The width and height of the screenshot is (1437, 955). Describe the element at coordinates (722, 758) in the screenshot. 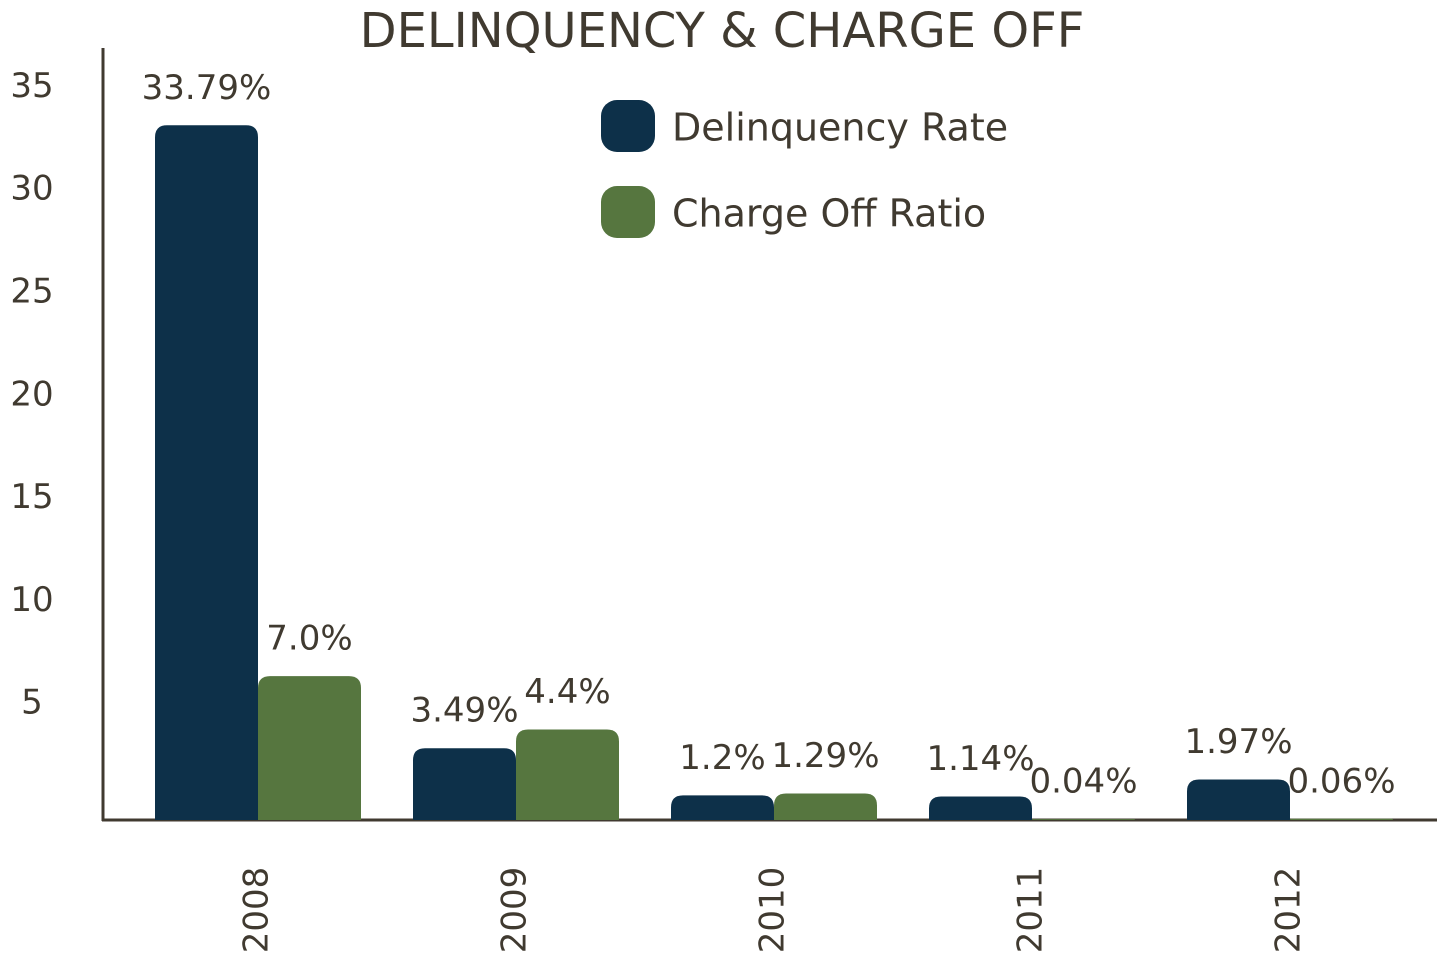

I see `value-label: 1.2%` at that location.